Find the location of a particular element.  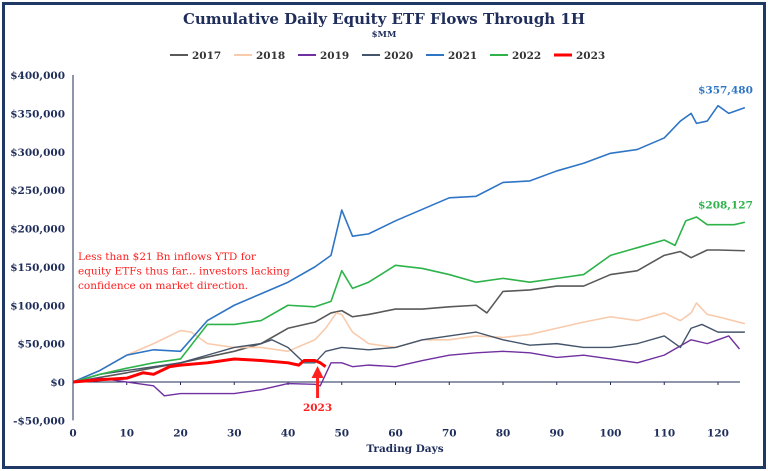

x-tick-label: 110 is located at coordinates (664, 433).